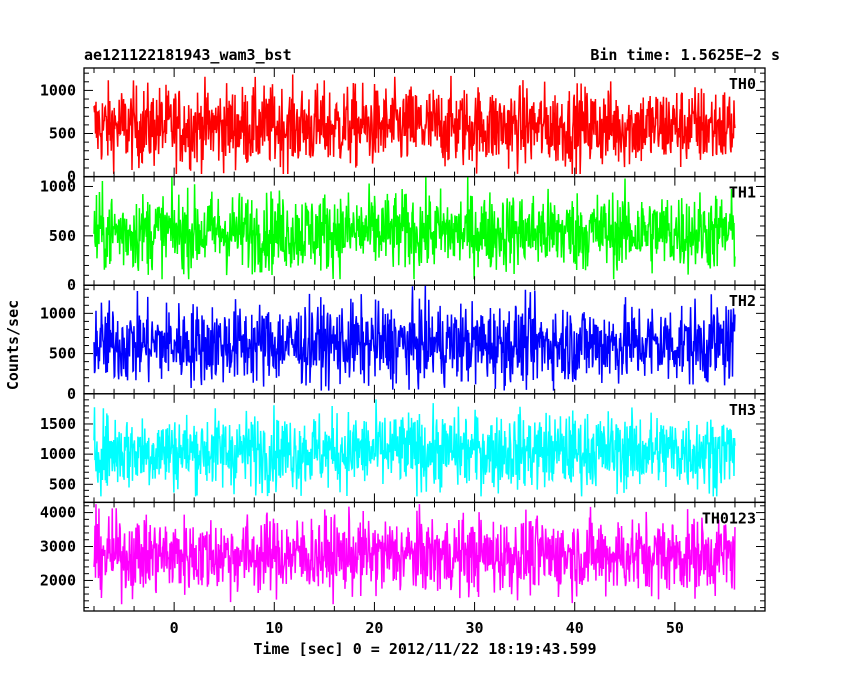  Describe the element at coordinates (188, 55) in the screenshot. I see `chart-title-left: ae121122181943_wam3_bst` at that location.